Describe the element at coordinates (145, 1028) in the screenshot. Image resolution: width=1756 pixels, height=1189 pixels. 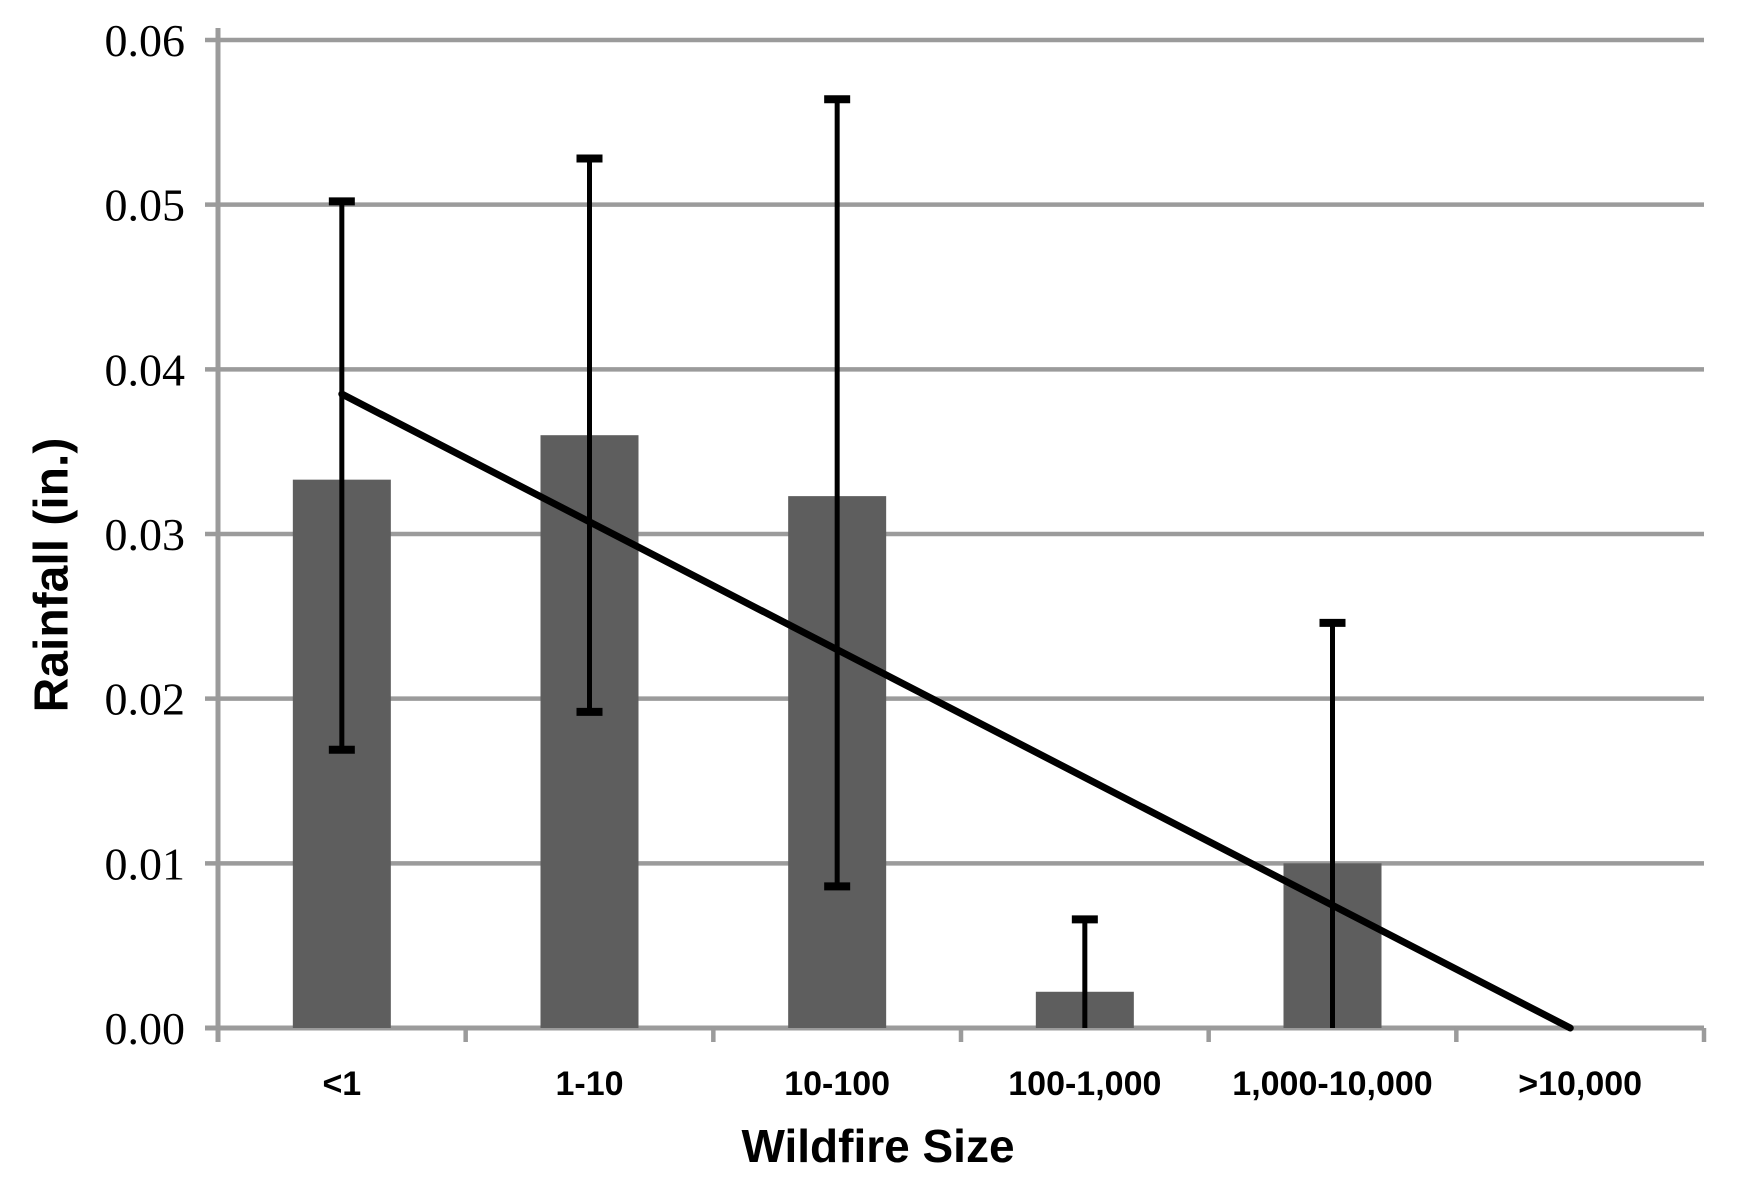
I see `y-tick-label: 0.00` at that location.